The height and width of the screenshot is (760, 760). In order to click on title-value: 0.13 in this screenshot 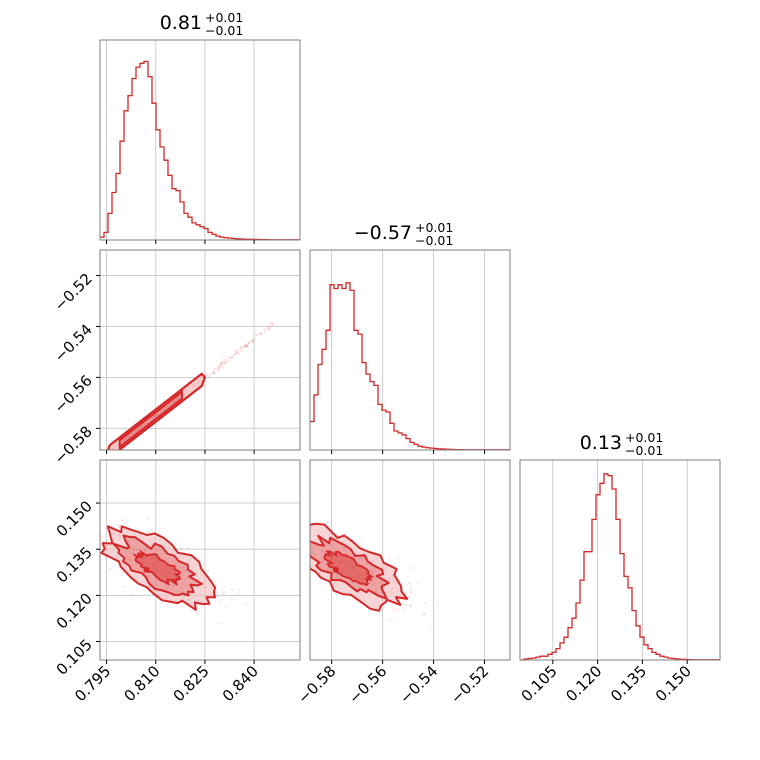, I will do `click(601, 443)`.